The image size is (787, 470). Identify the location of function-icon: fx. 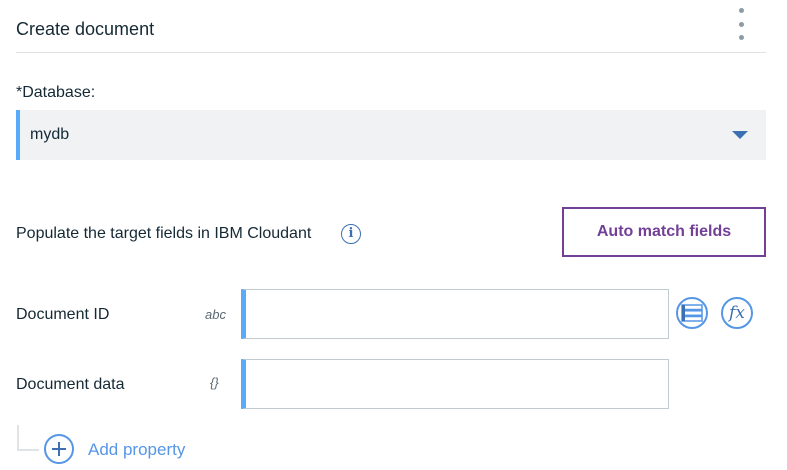
(737, 313).